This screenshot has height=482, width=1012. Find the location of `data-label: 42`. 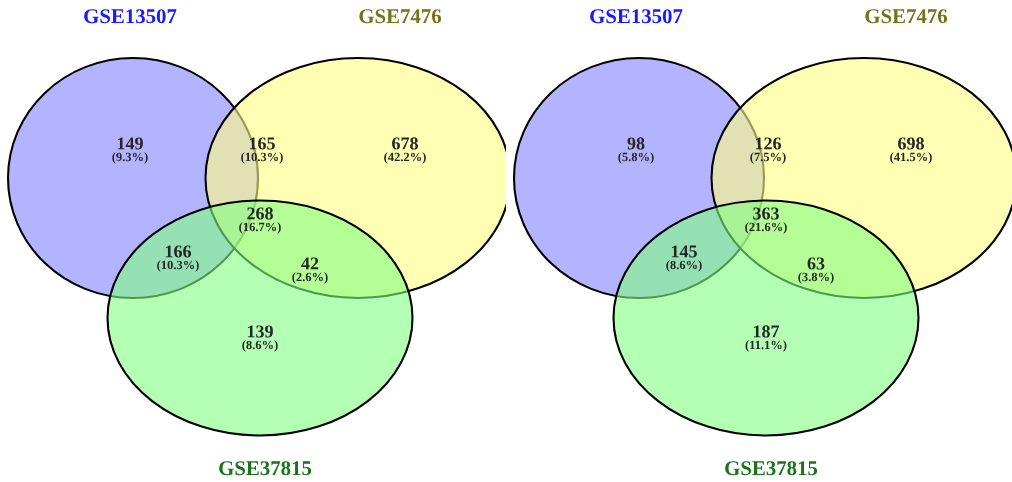

data-label: 42 is located at coordinates (310, 263).